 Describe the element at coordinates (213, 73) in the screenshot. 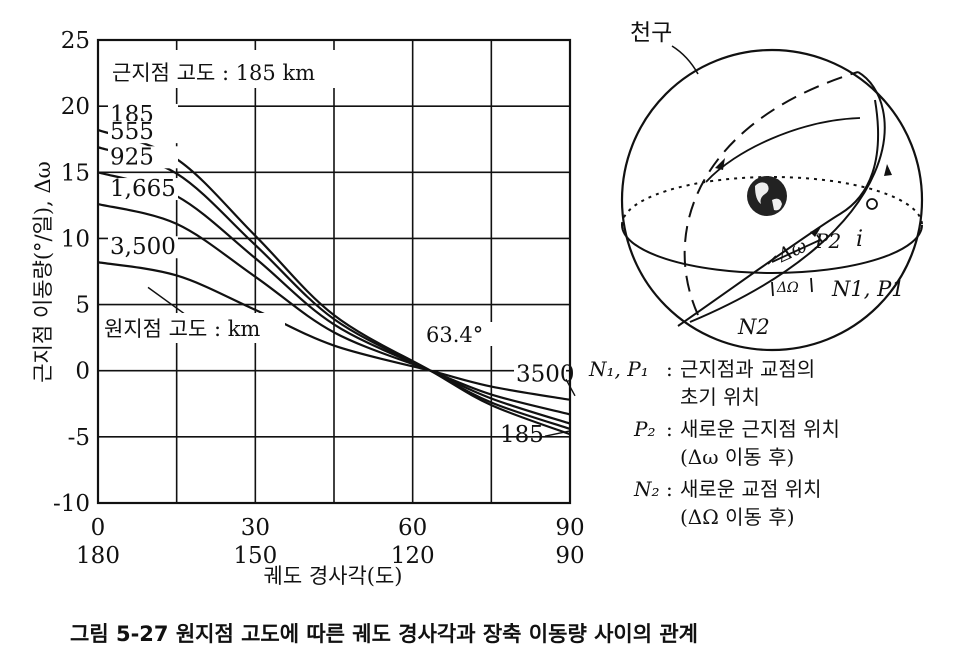

I see `chart-annotation: 근지점 고도 : 185 km` at that location.